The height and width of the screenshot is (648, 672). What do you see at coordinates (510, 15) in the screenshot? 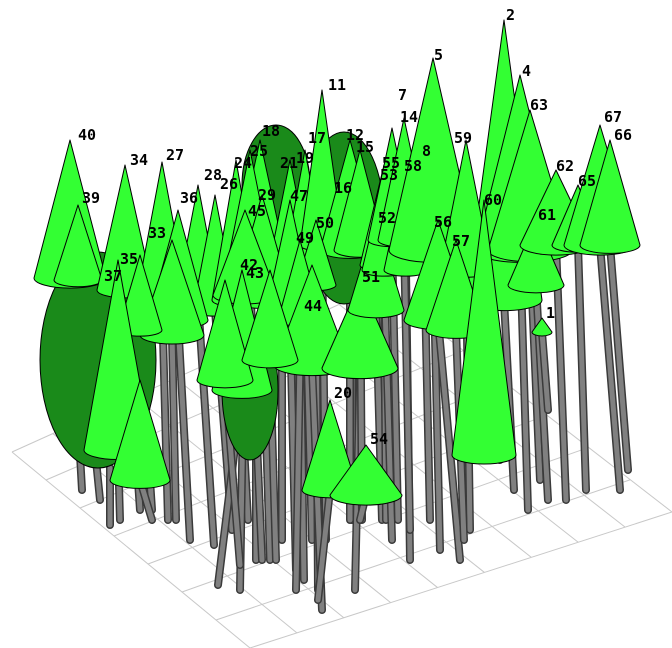
I see `tree-label-2: 2` at bounding box center [510, 15].